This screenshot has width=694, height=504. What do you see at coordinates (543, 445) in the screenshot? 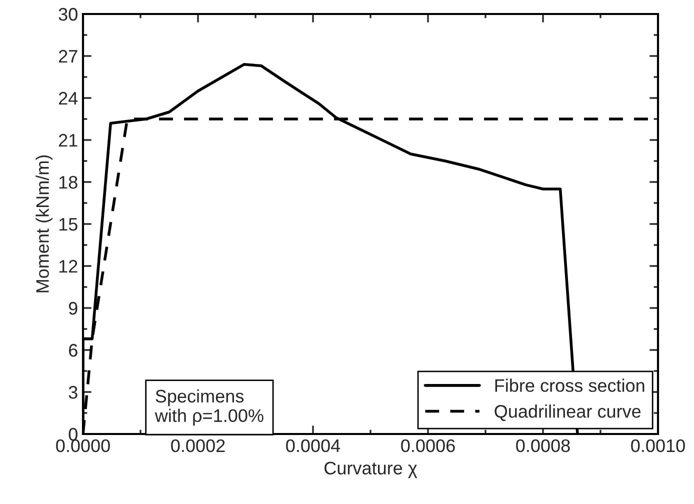
I see `x-tick-label: 0.0008` at bounding box center [543, 445].